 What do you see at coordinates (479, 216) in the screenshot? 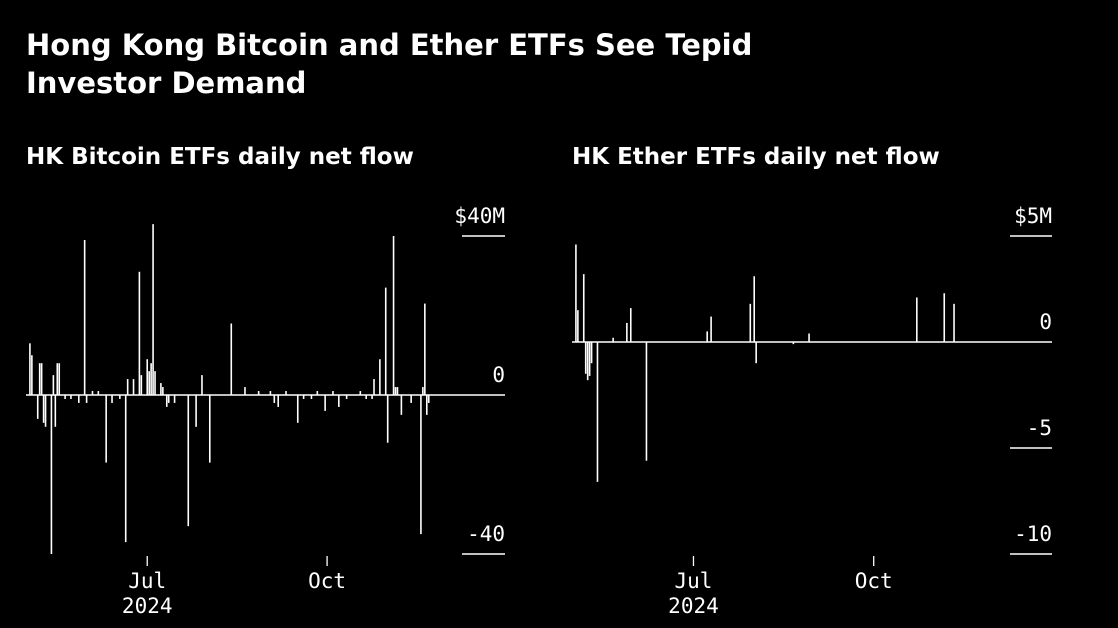
I see `y-tick-label: $40M` at bounding box center [479, 216].